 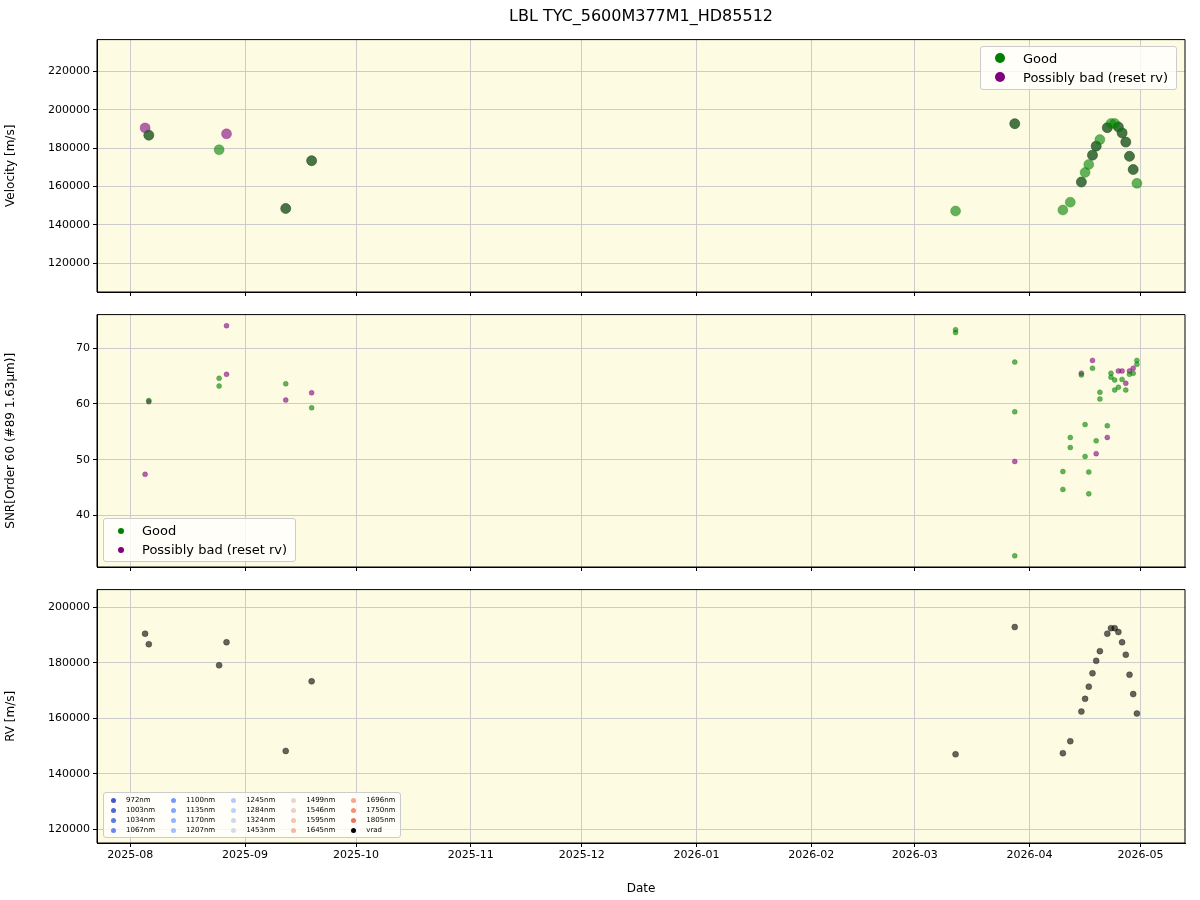 I want to click on x-tick-label: 2026-01, so click(x=696, y=855).